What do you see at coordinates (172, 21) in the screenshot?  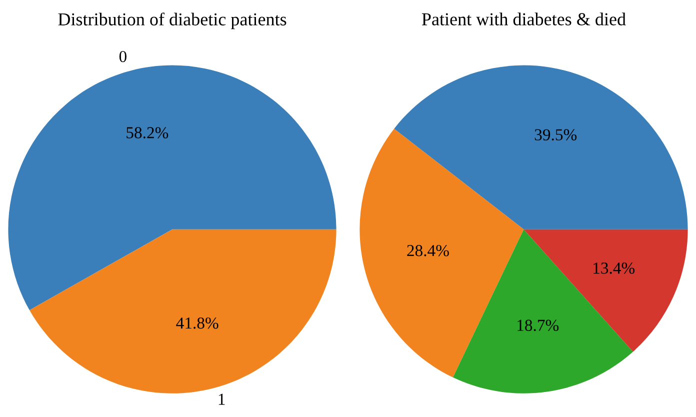 I see `chart-title: Distribution of diabetic patients` at bounding box center [172, 21].